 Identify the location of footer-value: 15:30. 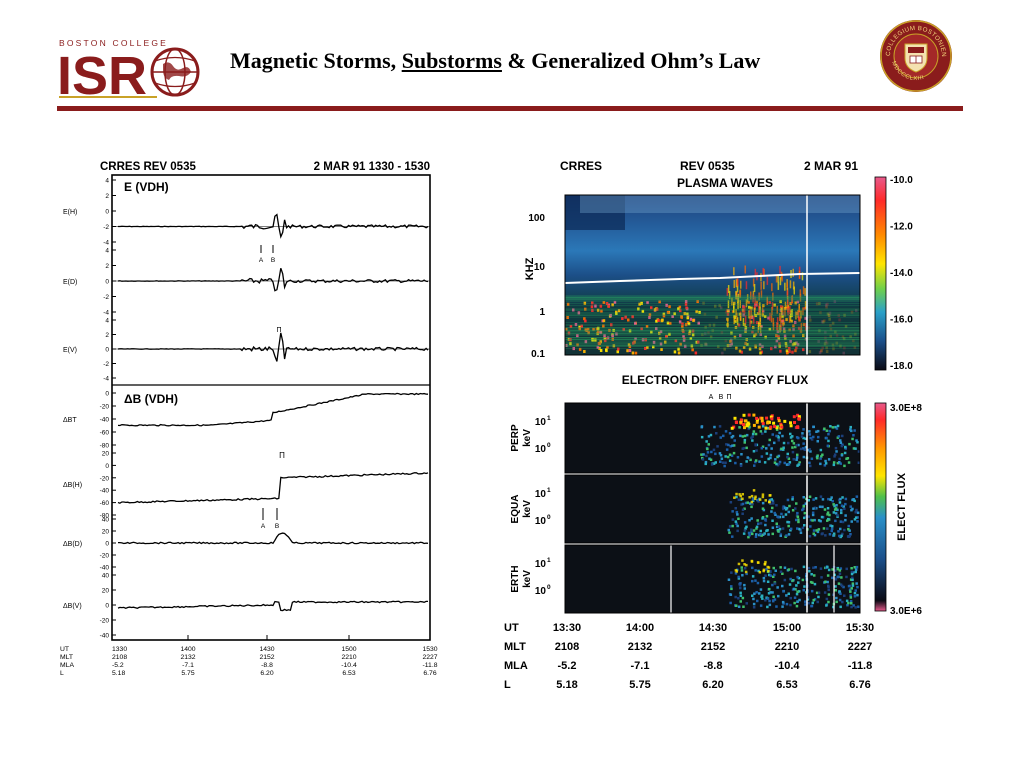
(860, 628).